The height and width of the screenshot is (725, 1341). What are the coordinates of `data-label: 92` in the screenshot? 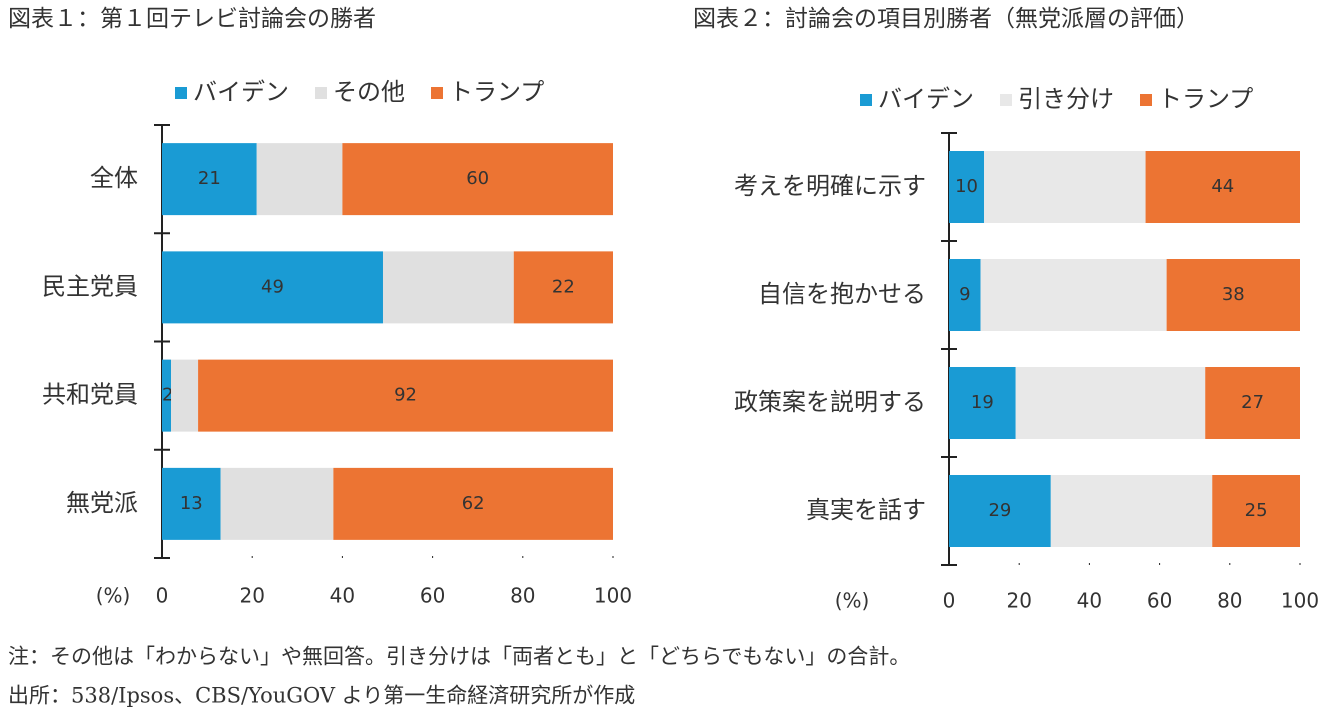 It's located at (405, 395).